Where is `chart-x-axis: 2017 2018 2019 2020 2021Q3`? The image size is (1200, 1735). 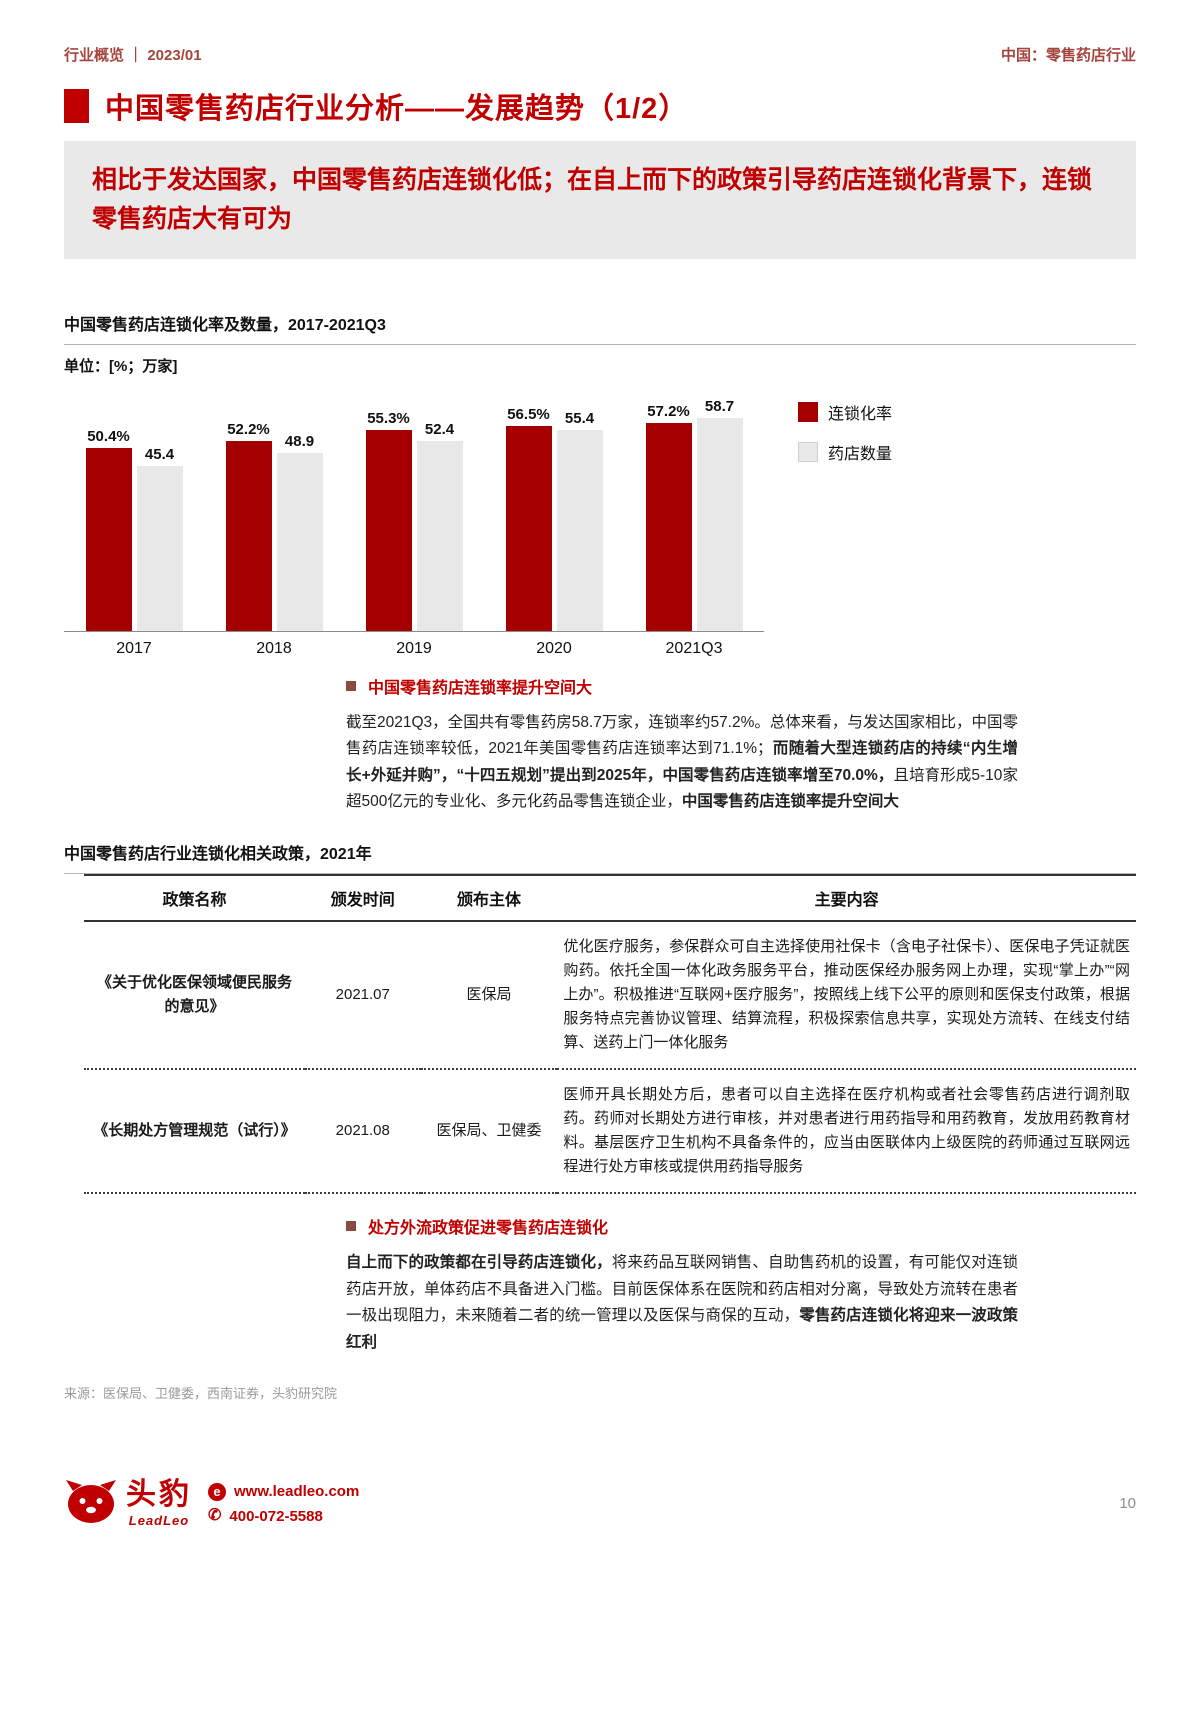
chart-x-axis: 2017 2018 2019 2020 2021Q3 is located at coordinates (414, 649).